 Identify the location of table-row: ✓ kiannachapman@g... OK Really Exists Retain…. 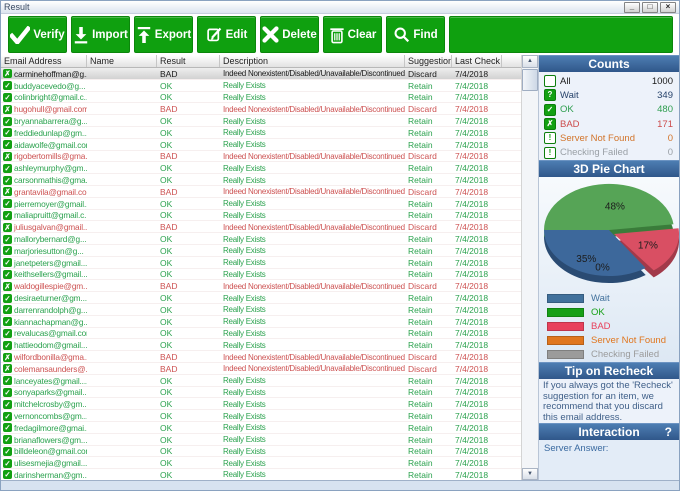
(261, 322).